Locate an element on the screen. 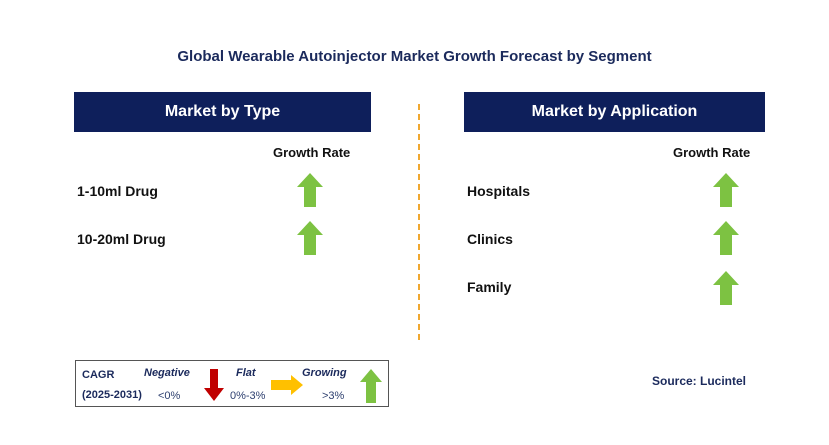  application-panel-header: Market by Application is located at coordinates (614, 112).